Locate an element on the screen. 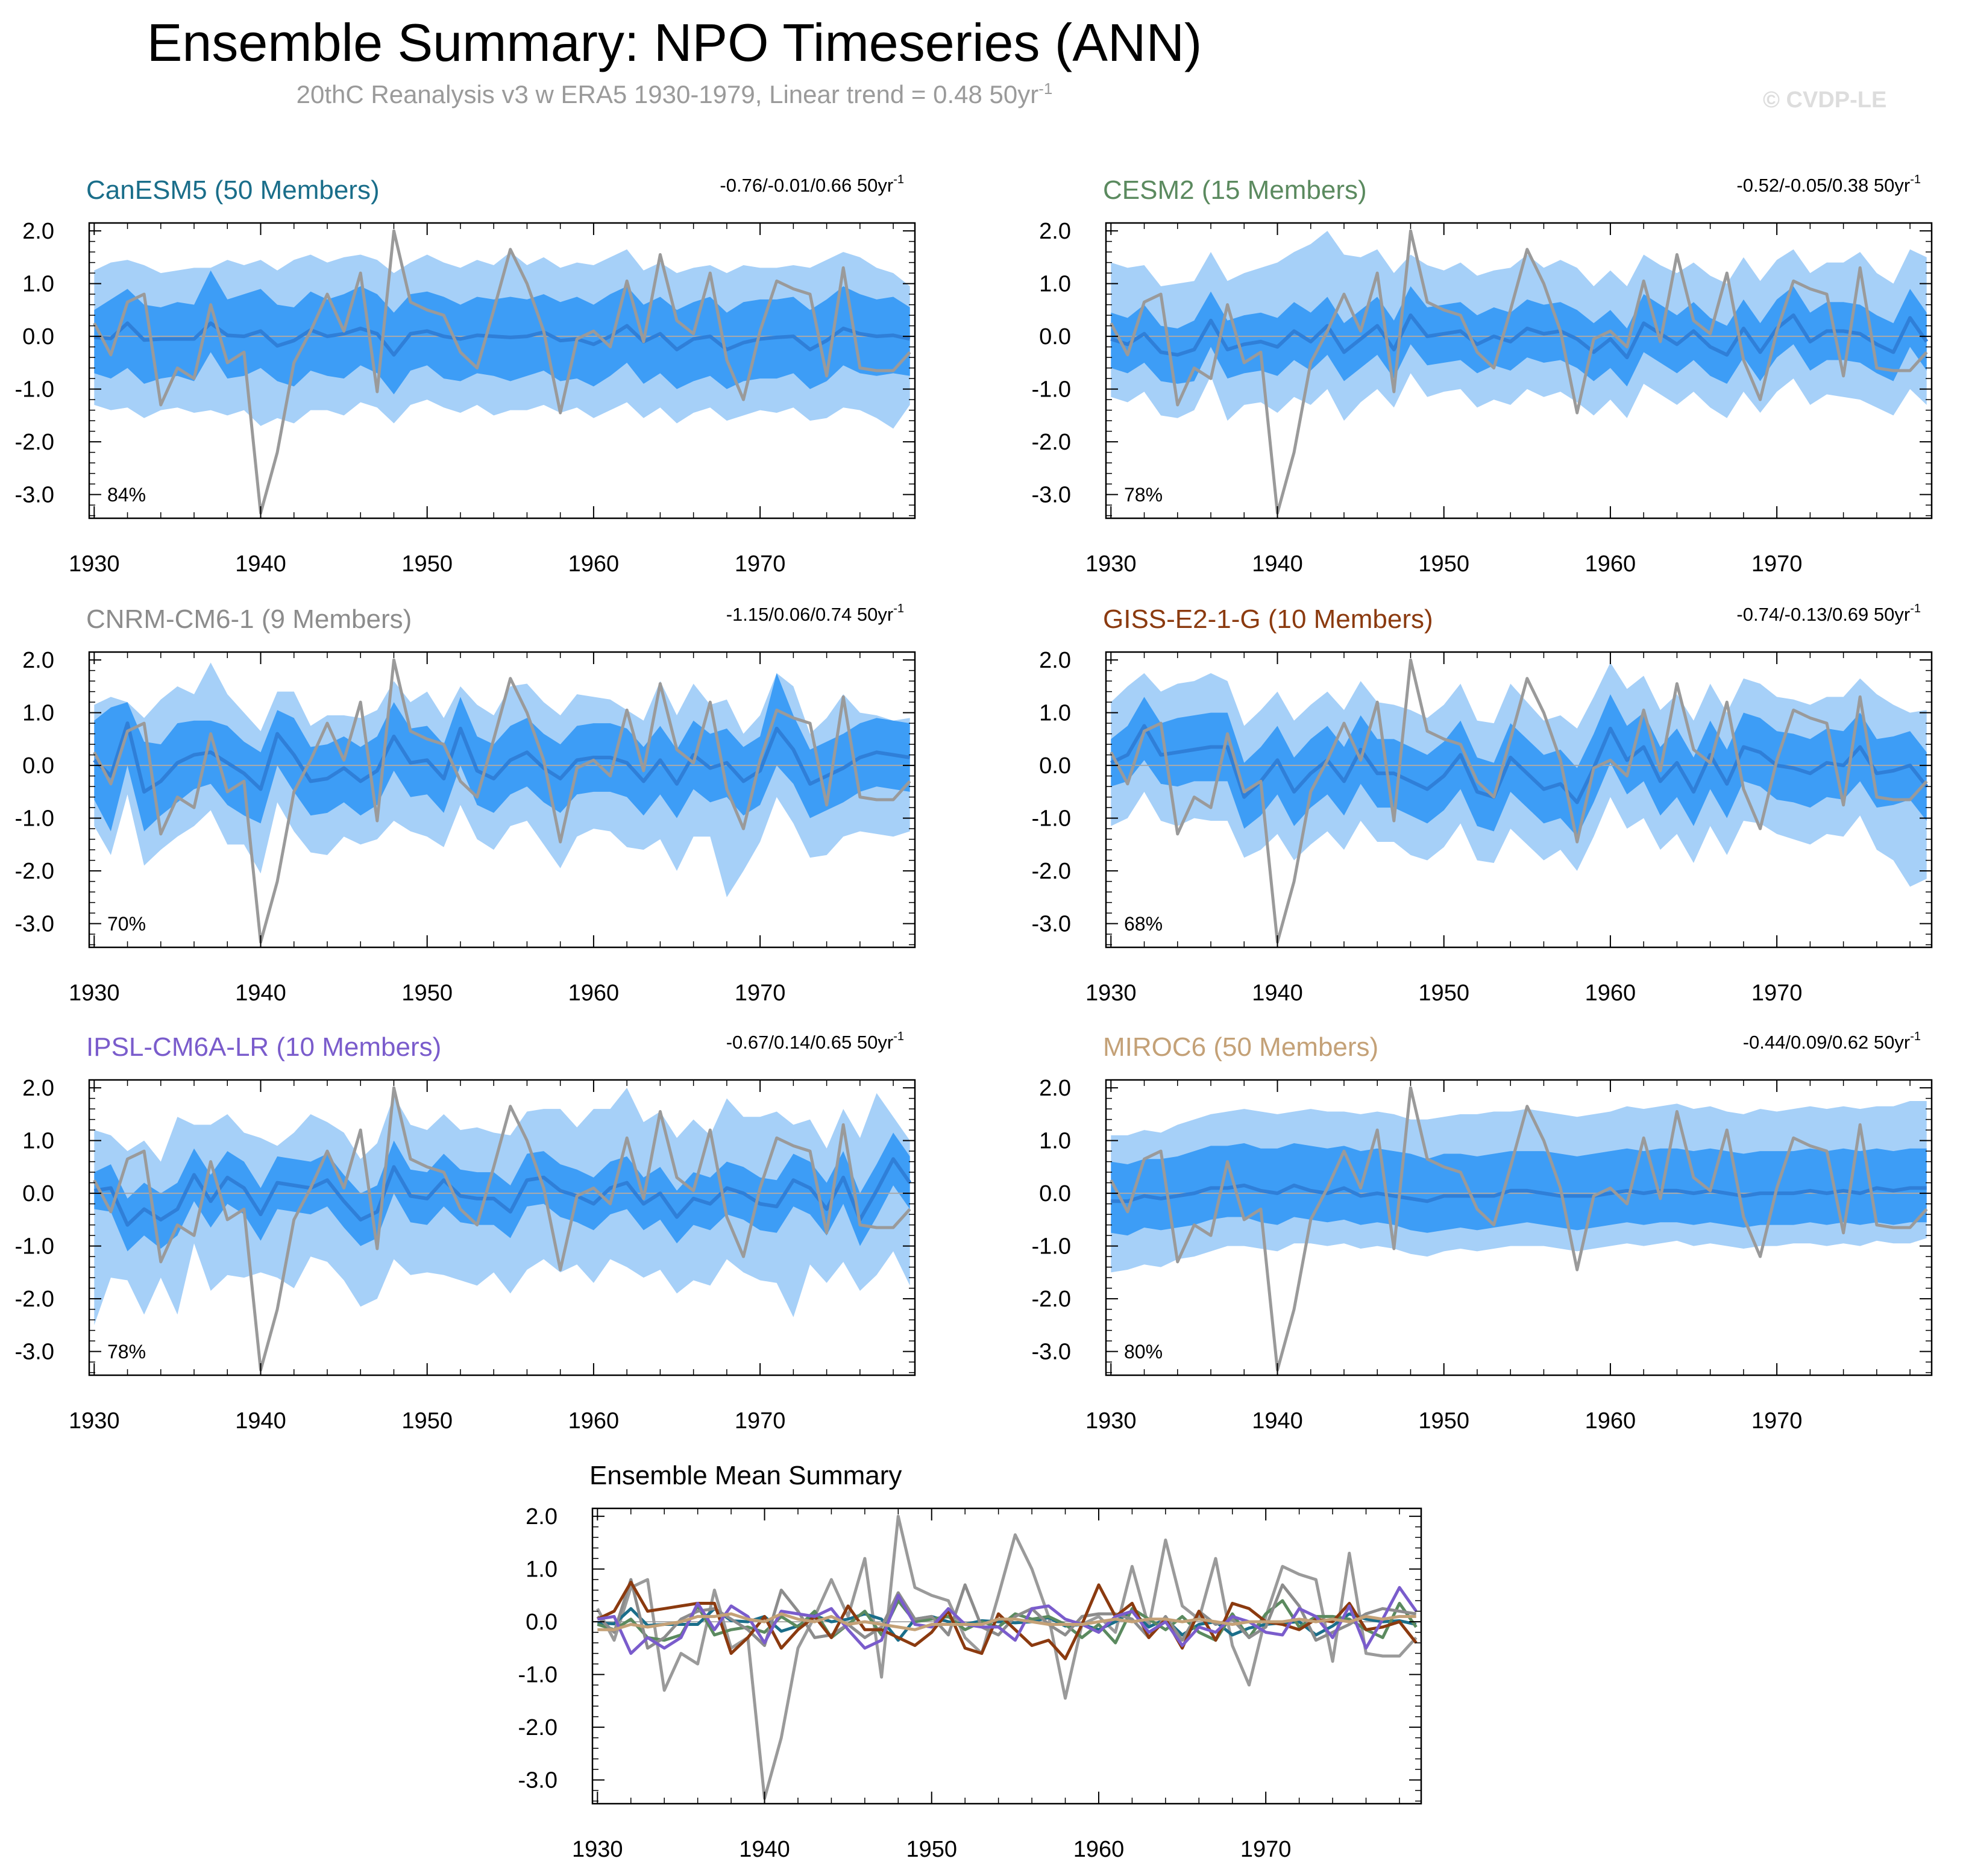 The image size is (1963, 1876). inner-spread-band is located at coordinates (502, 332).